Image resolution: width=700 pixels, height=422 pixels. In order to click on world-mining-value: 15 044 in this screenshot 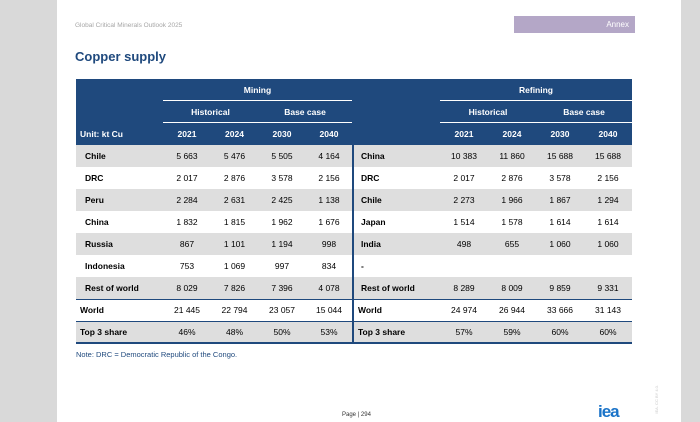, I will do `click(329, 310)`.